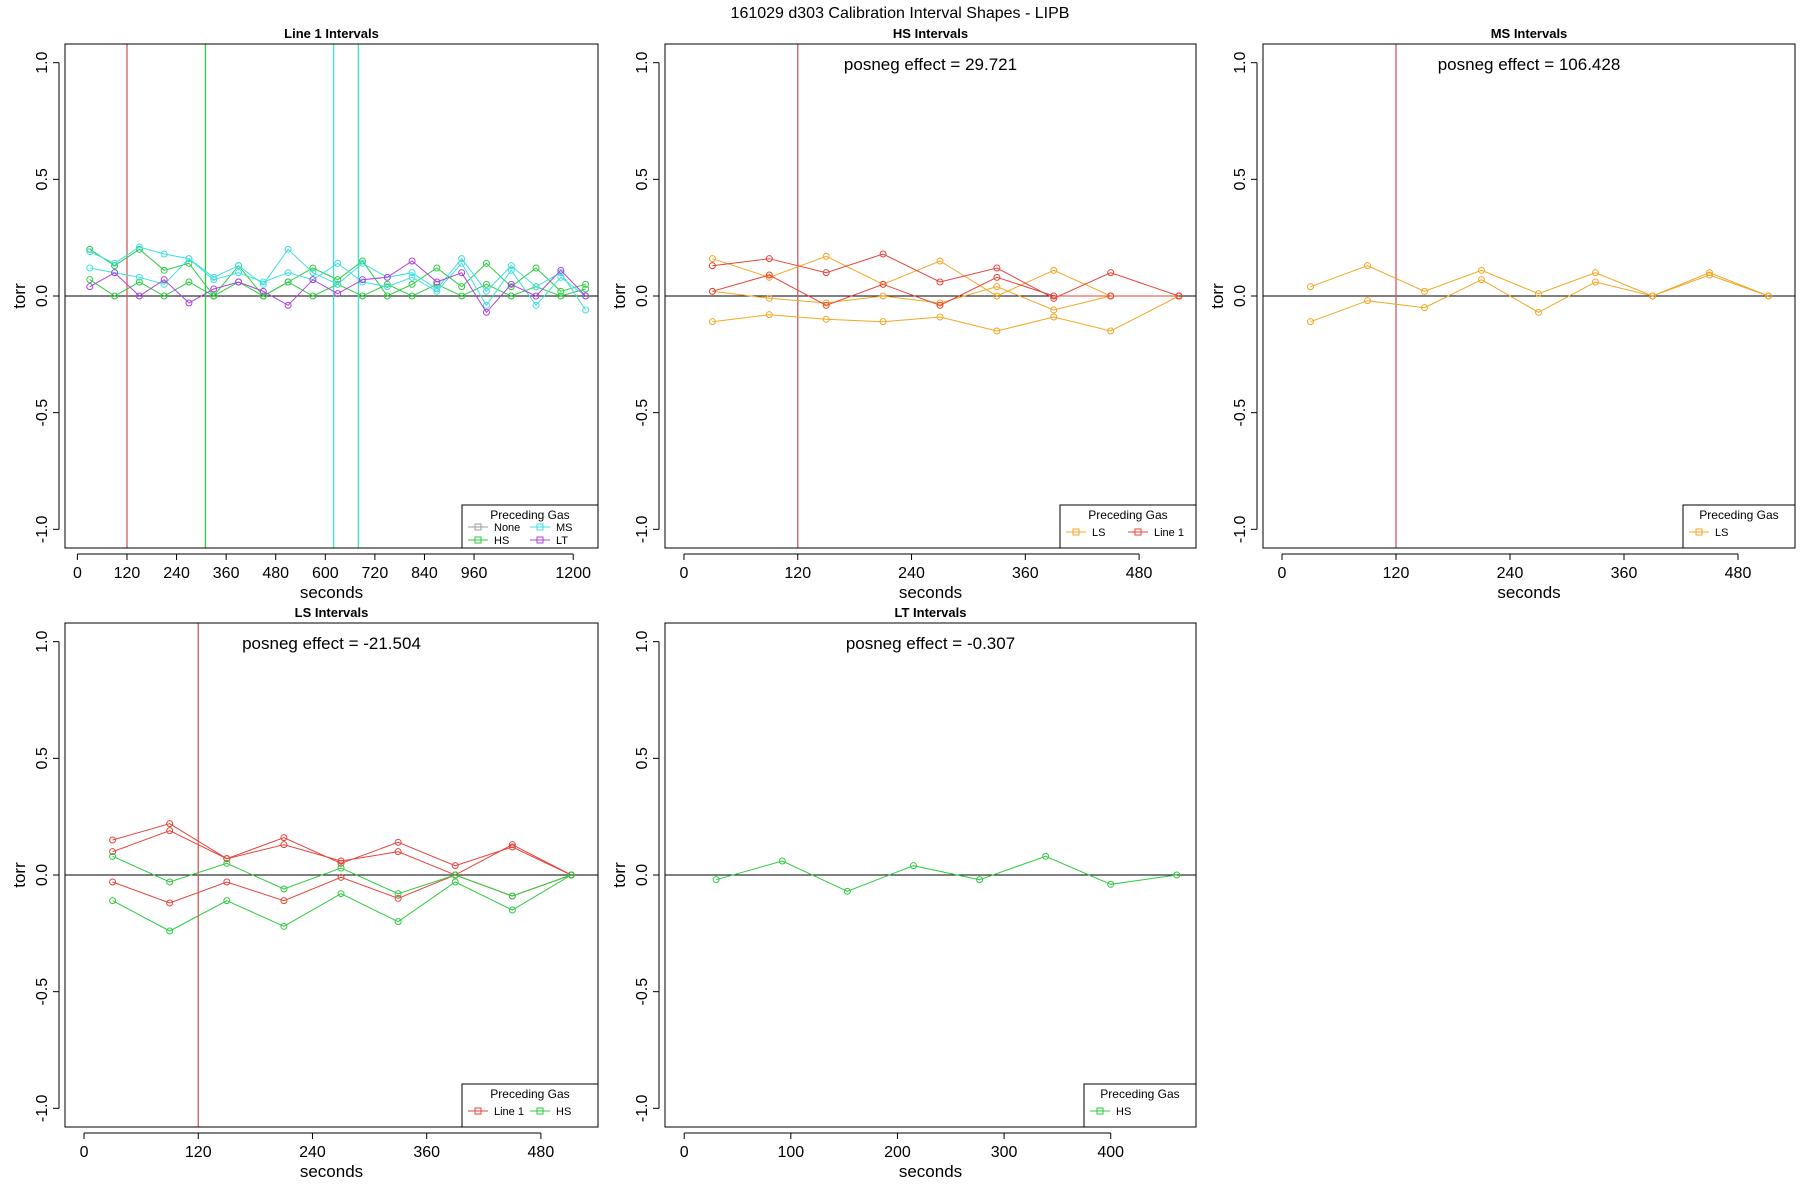 The image size is (1800, 1200). What do you see at coordinates (1738, 573) in the screenshot?
I see `x-tick-label: 480` at bounding box center [1738, 573].